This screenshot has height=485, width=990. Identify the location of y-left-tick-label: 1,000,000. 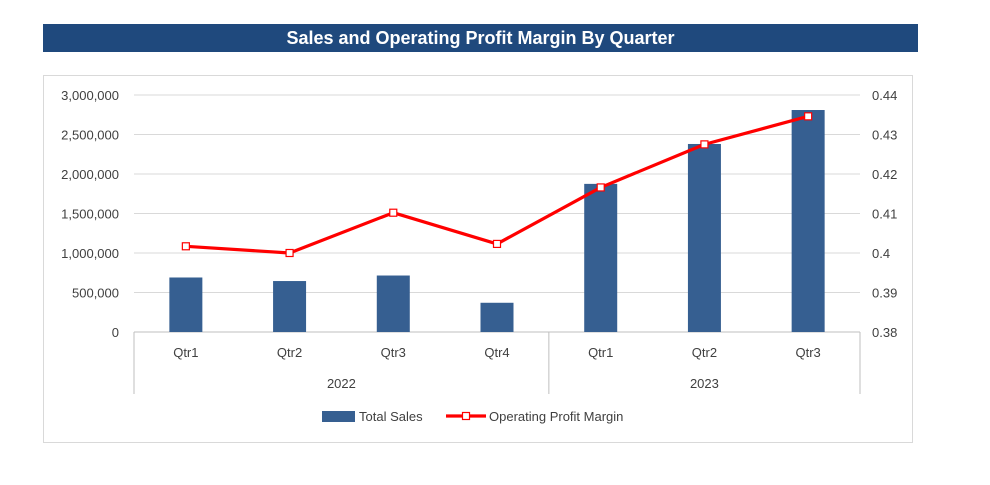
(90, 253).